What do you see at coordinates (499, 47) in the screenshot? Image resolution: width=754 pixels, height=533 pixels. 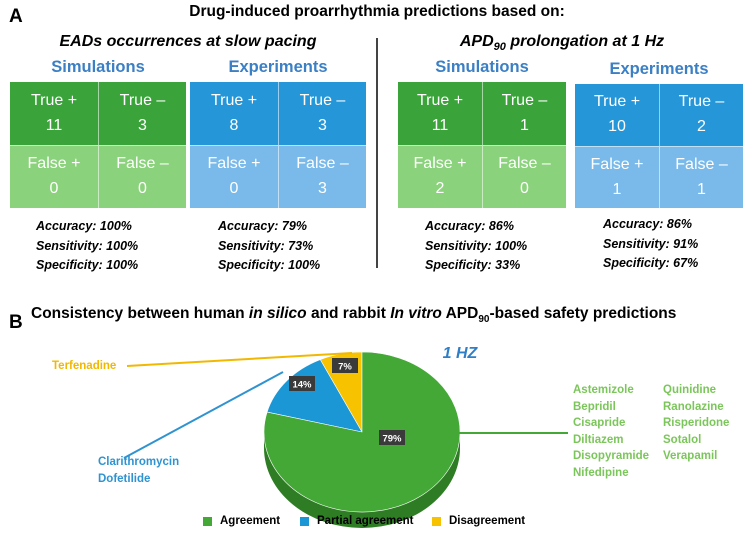 I see `right-title-sub: 90` at bounding box center [499, 47].